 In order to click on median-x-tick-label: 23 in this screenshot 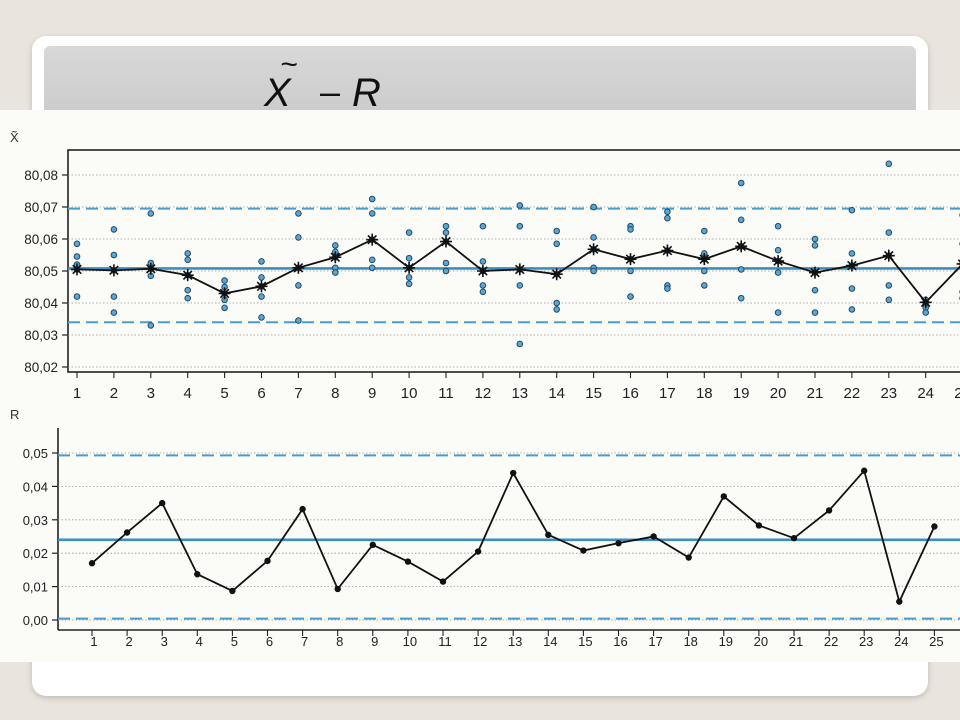, I will do `click(888, 393)`.